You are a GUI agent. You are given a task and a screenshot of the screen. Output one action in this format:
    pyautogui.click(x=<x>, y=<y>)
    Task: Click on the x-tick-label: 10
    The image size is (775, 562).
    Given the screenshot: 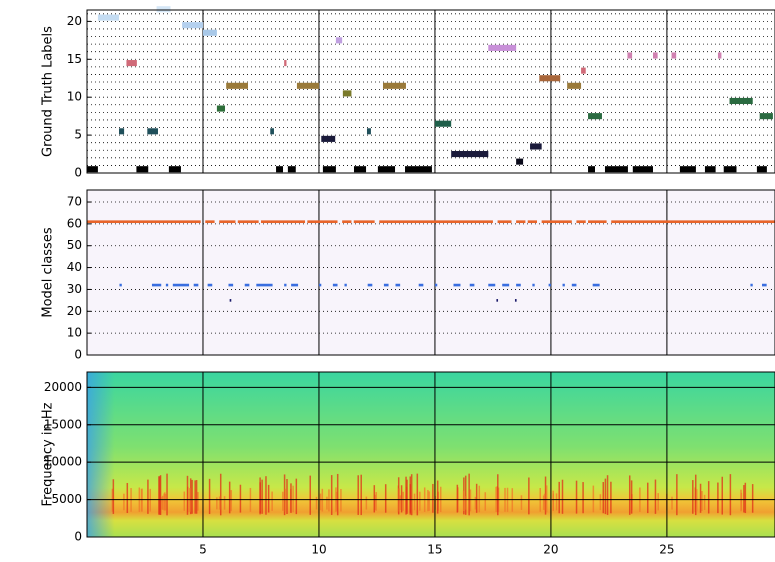 What is the action you would take?
    pyautogui.click(x=318, y=550)
    